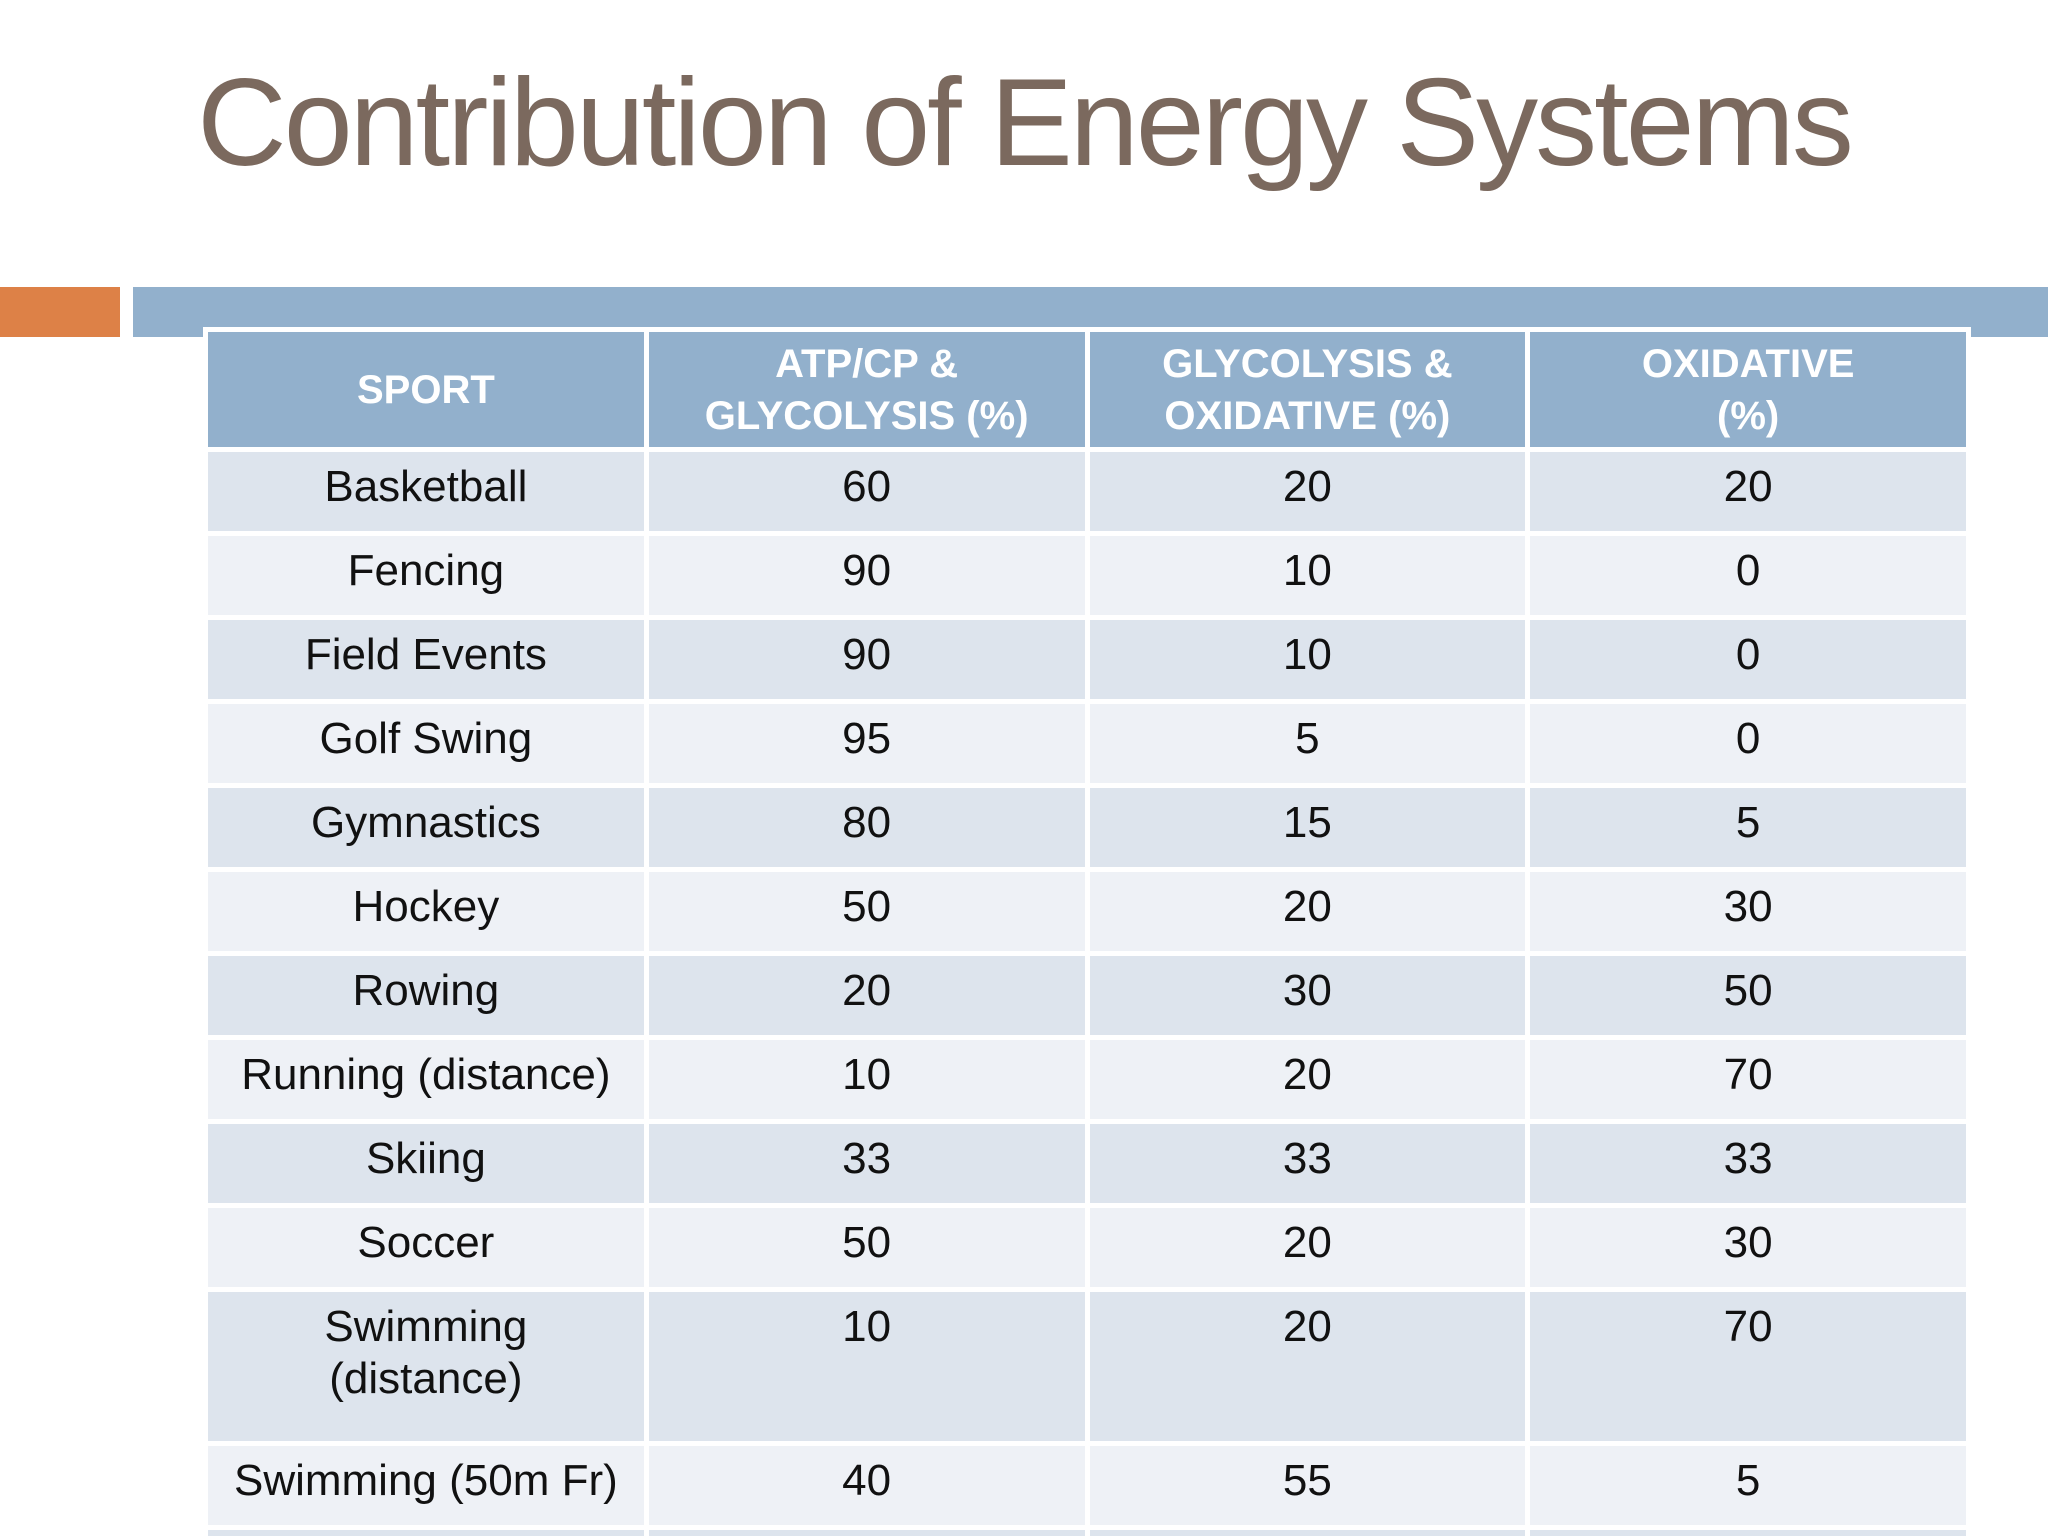 Image resolution: width=2048 pixels, height=1536 pixels. Describe the element at coordinates (1748, 389) in the screenshot. I see `col-header-oxidative: OXIDATIVE (%)` at that location.